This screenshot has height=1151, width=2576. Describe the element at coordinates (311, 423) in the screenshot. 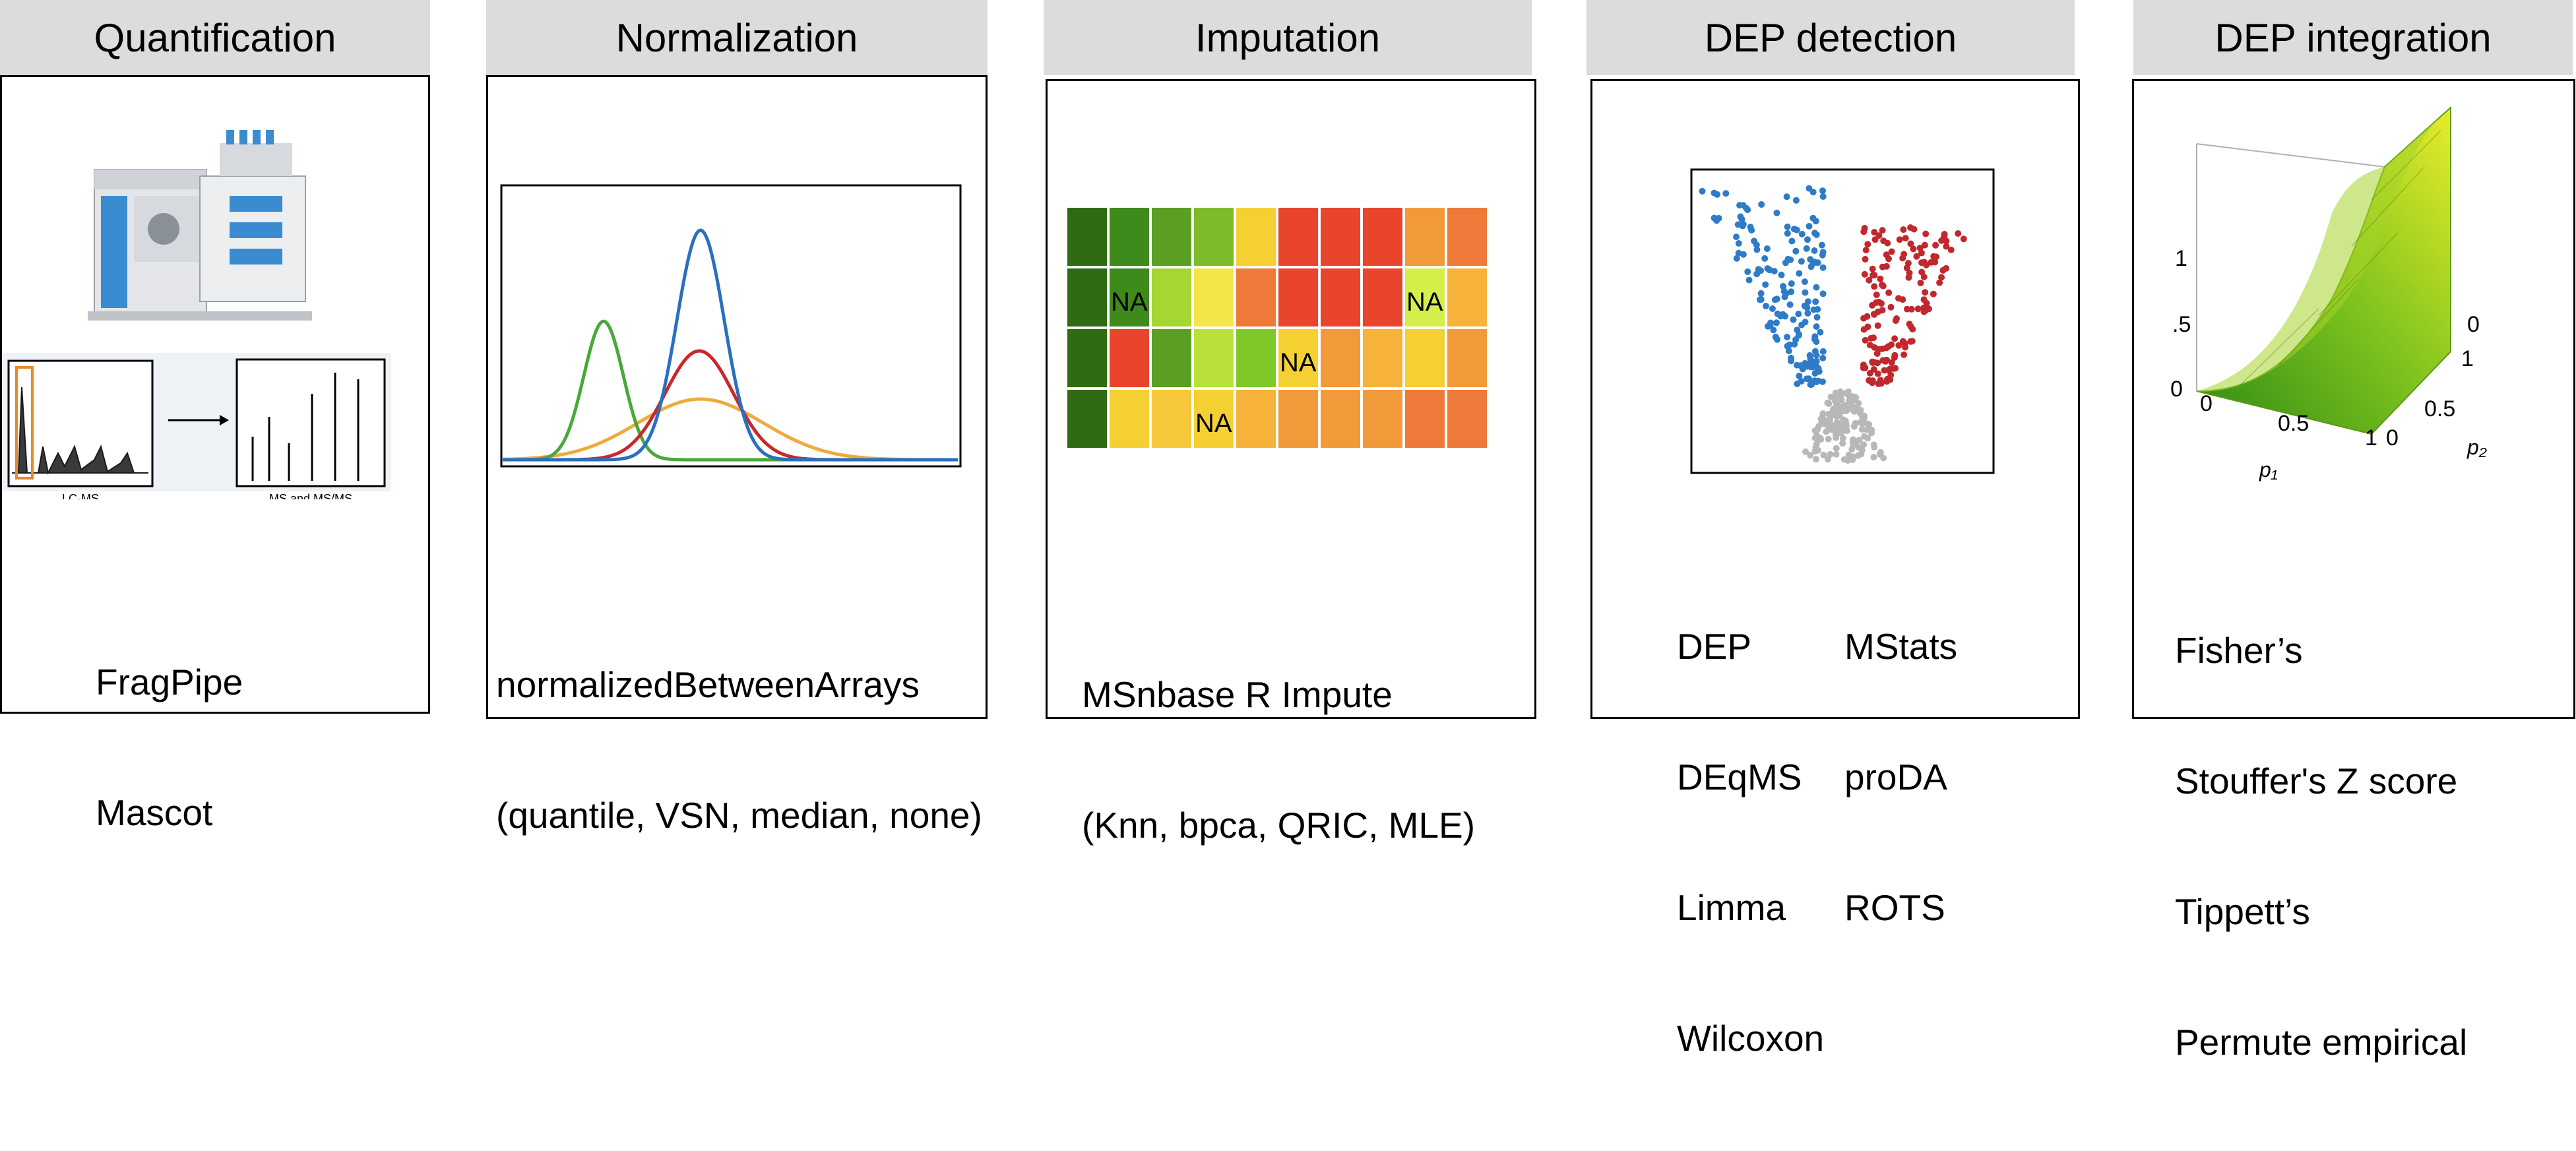

I see `ms-spectrum-box` at that location.